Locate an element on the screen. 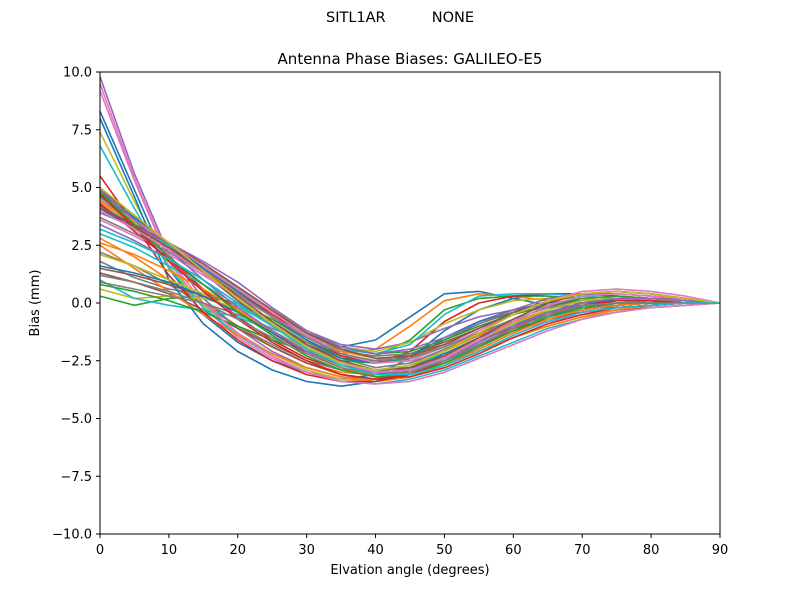  chart-title: Antenna Phase Biases: GALILEO-E5 is located at coordinates (410, 59).